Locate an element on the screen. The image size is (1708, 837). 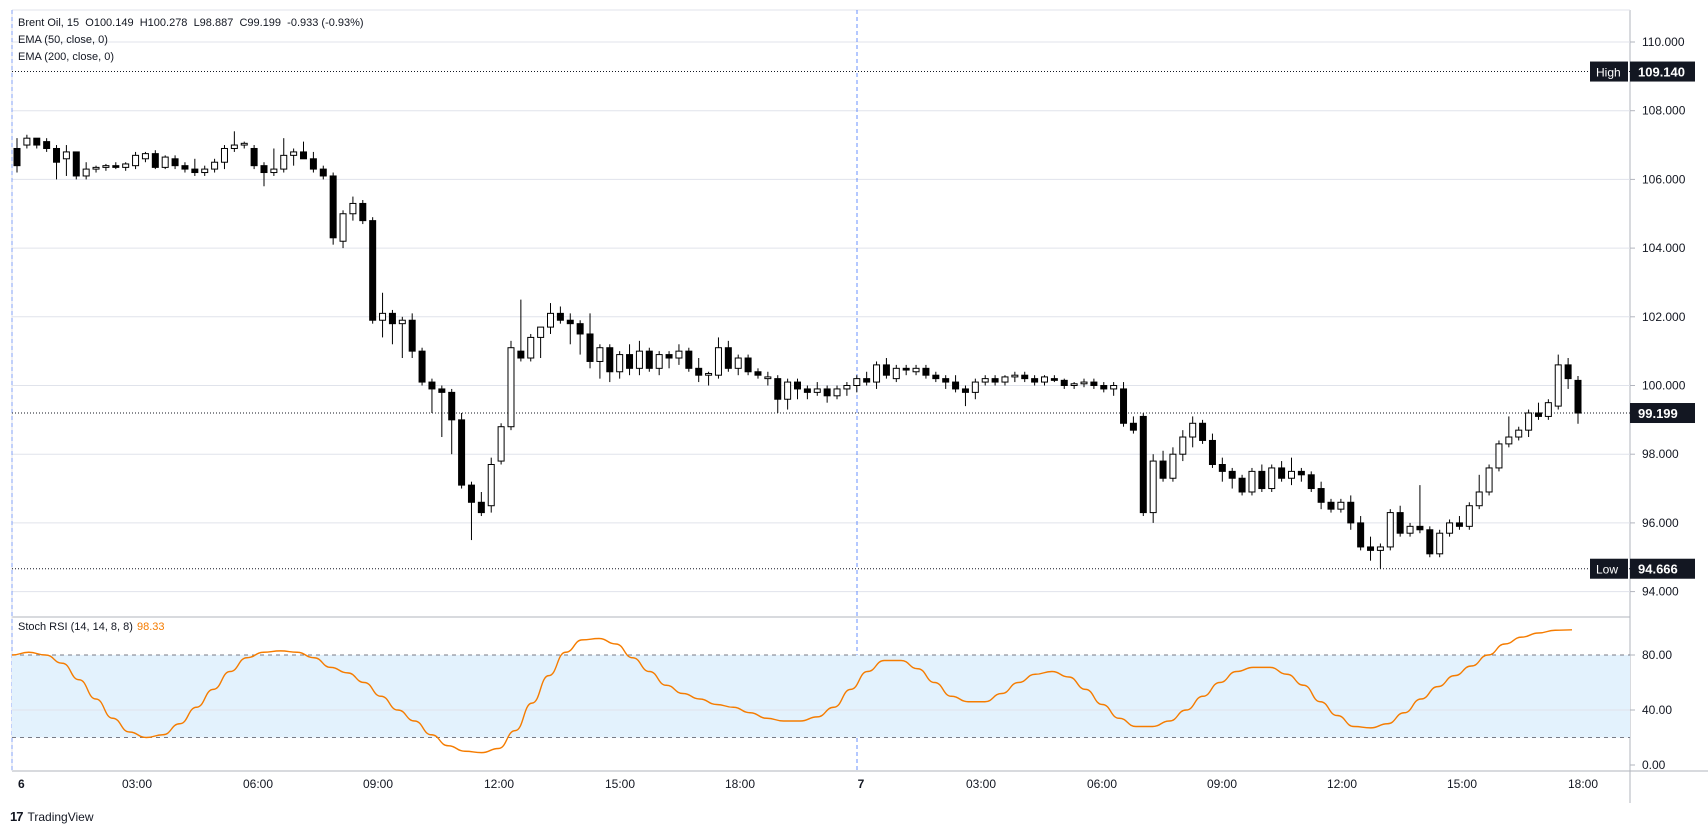
time-tick-label: 06:00 is located at coordinates (258, 784).